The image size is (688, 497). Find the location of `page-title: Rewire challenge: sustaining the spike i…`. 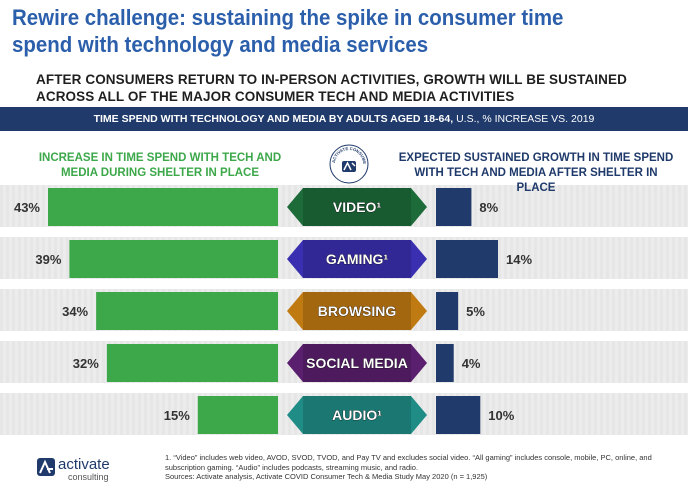

page-title: Rewire challenge: sustaining the spike i… is located at coordinates (288, 31).